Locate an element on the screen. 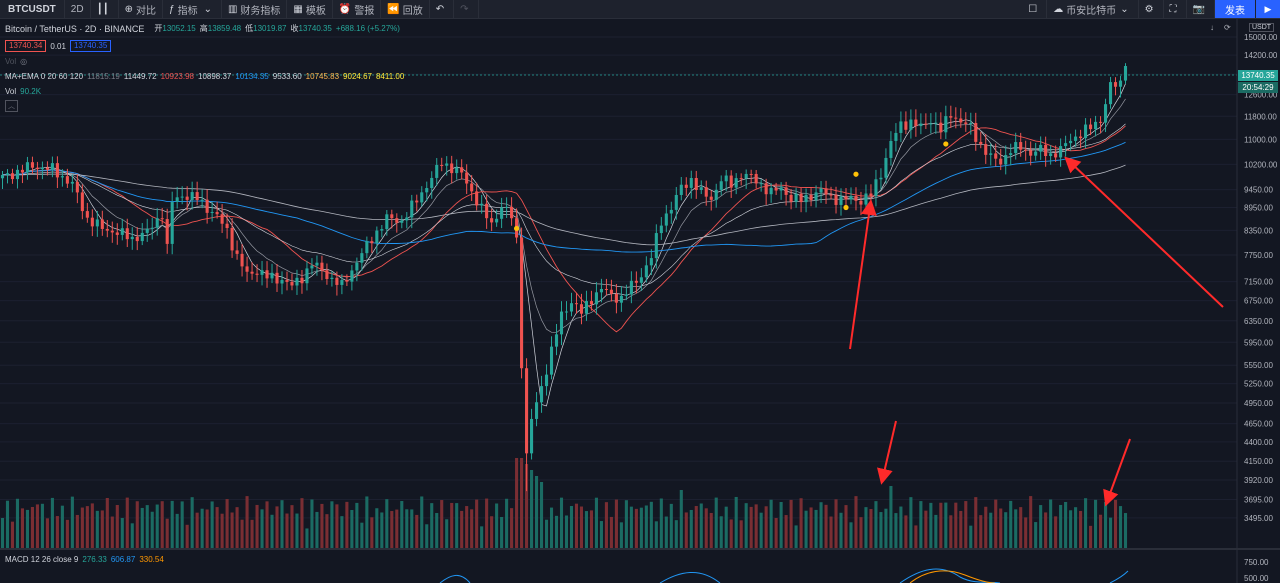 The width and height of the screenshot is (1280, 583). replay-button: ⏪ 回放 is located at coordinates (405, 9).